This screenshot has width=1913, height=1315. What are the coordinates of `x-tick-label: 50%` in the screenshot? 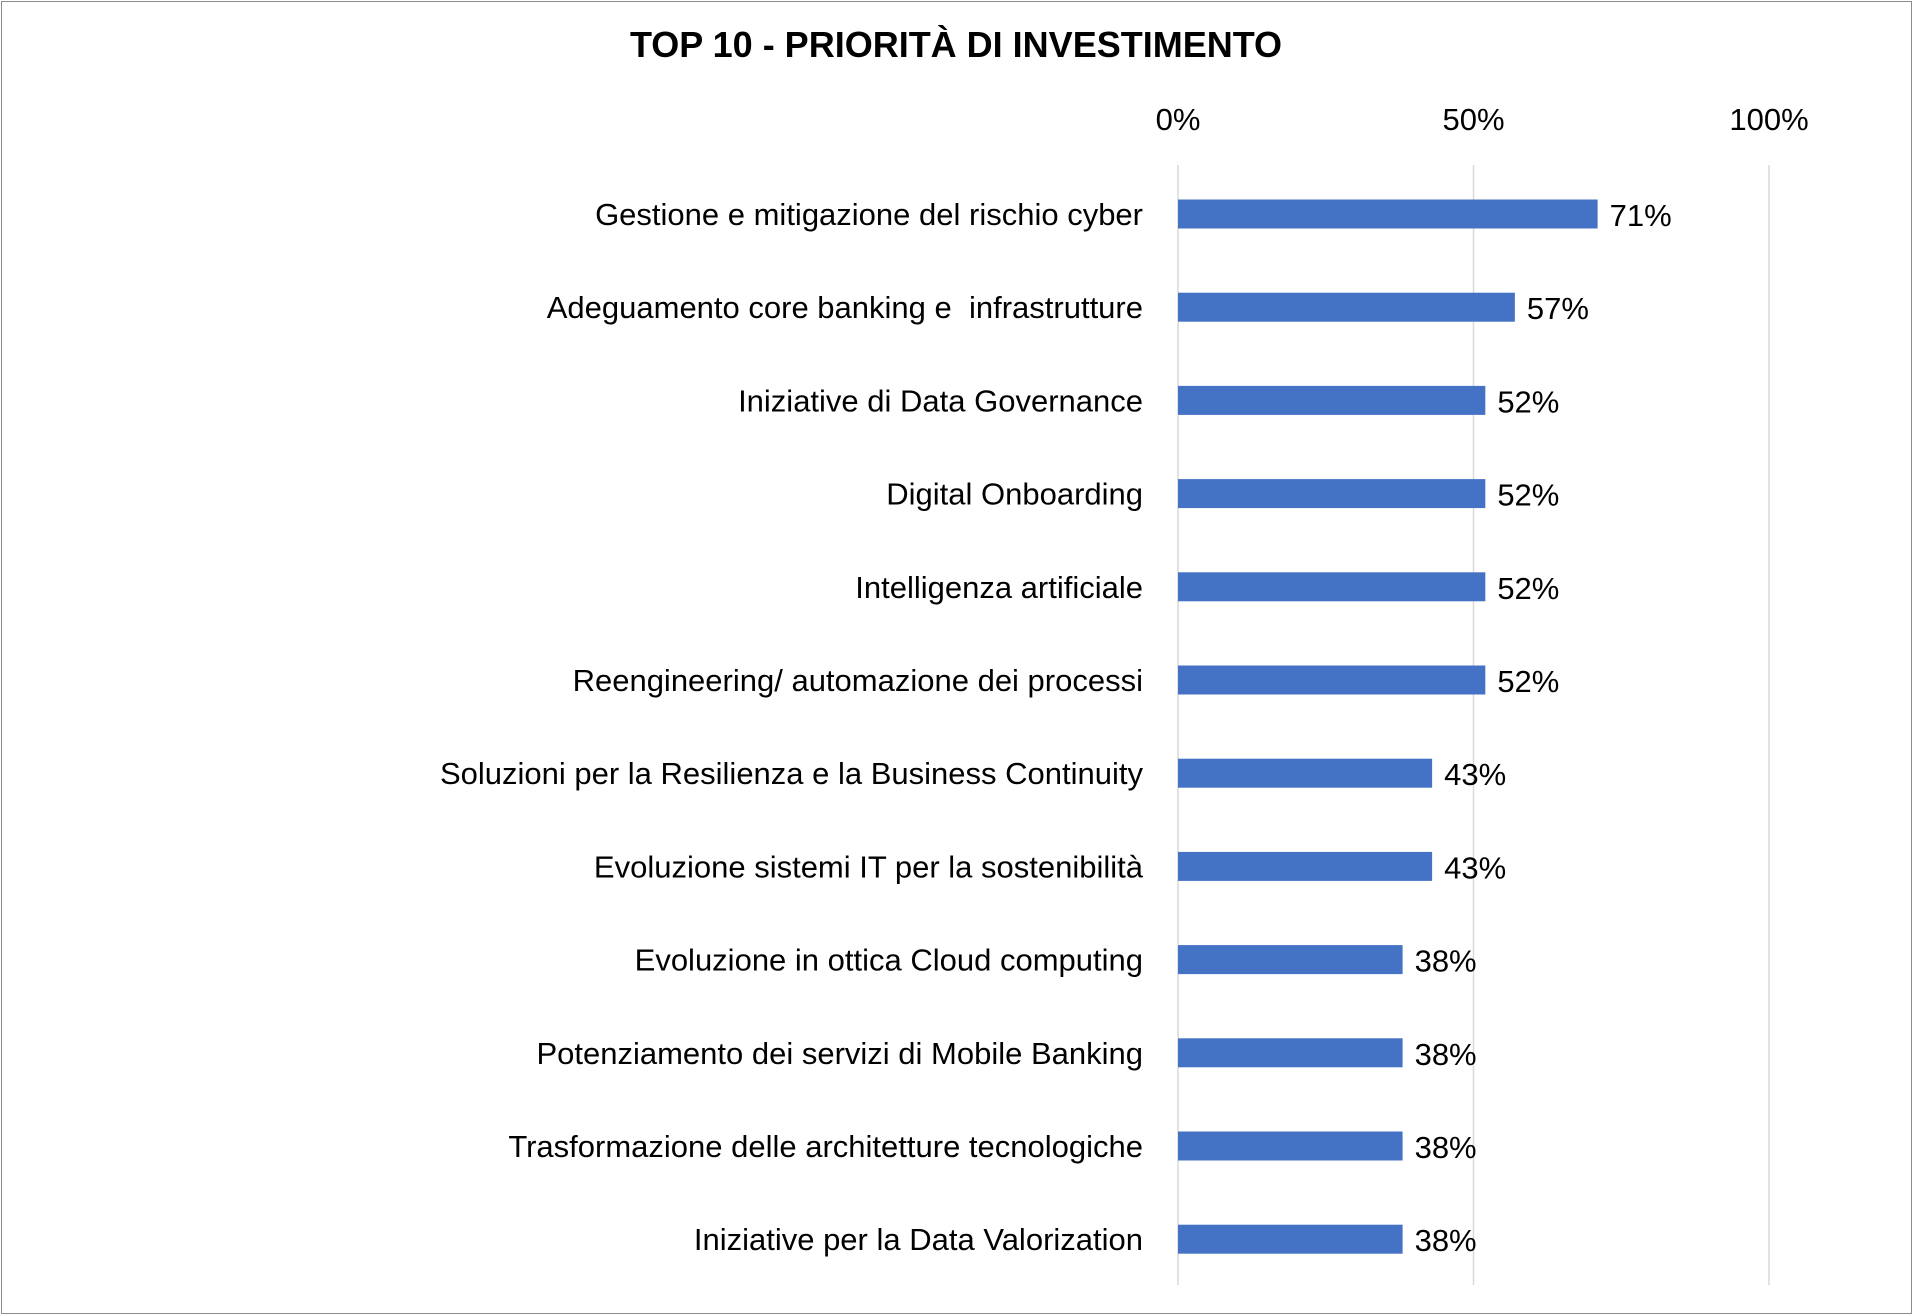 It's located at (1473, 119).